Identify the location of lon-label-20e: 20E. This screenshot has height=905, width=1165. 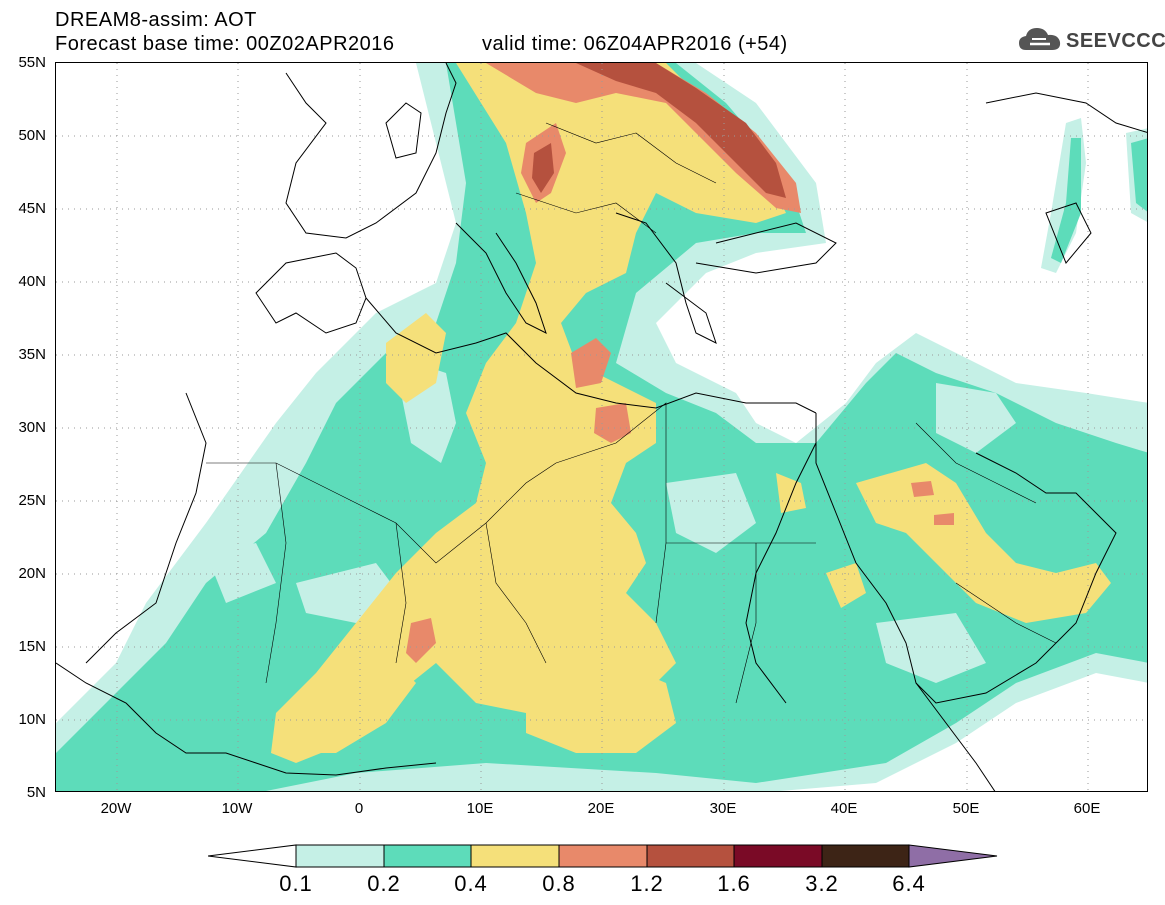
(601, 808).